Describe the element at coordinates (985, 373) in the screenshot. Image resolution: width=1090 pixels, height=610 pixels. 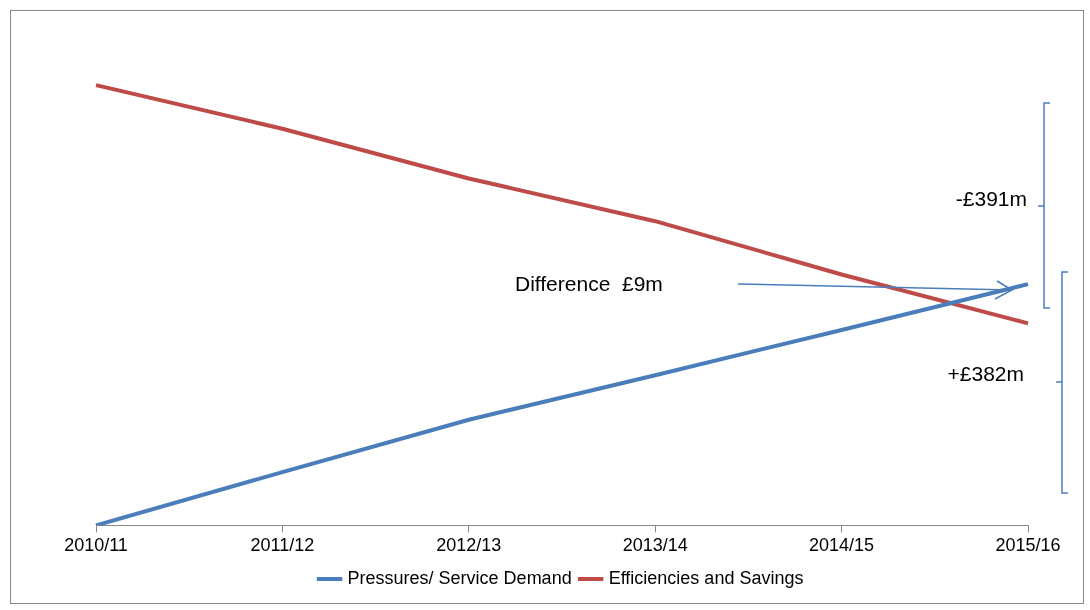
I see `annotation: +£382m` at that location.